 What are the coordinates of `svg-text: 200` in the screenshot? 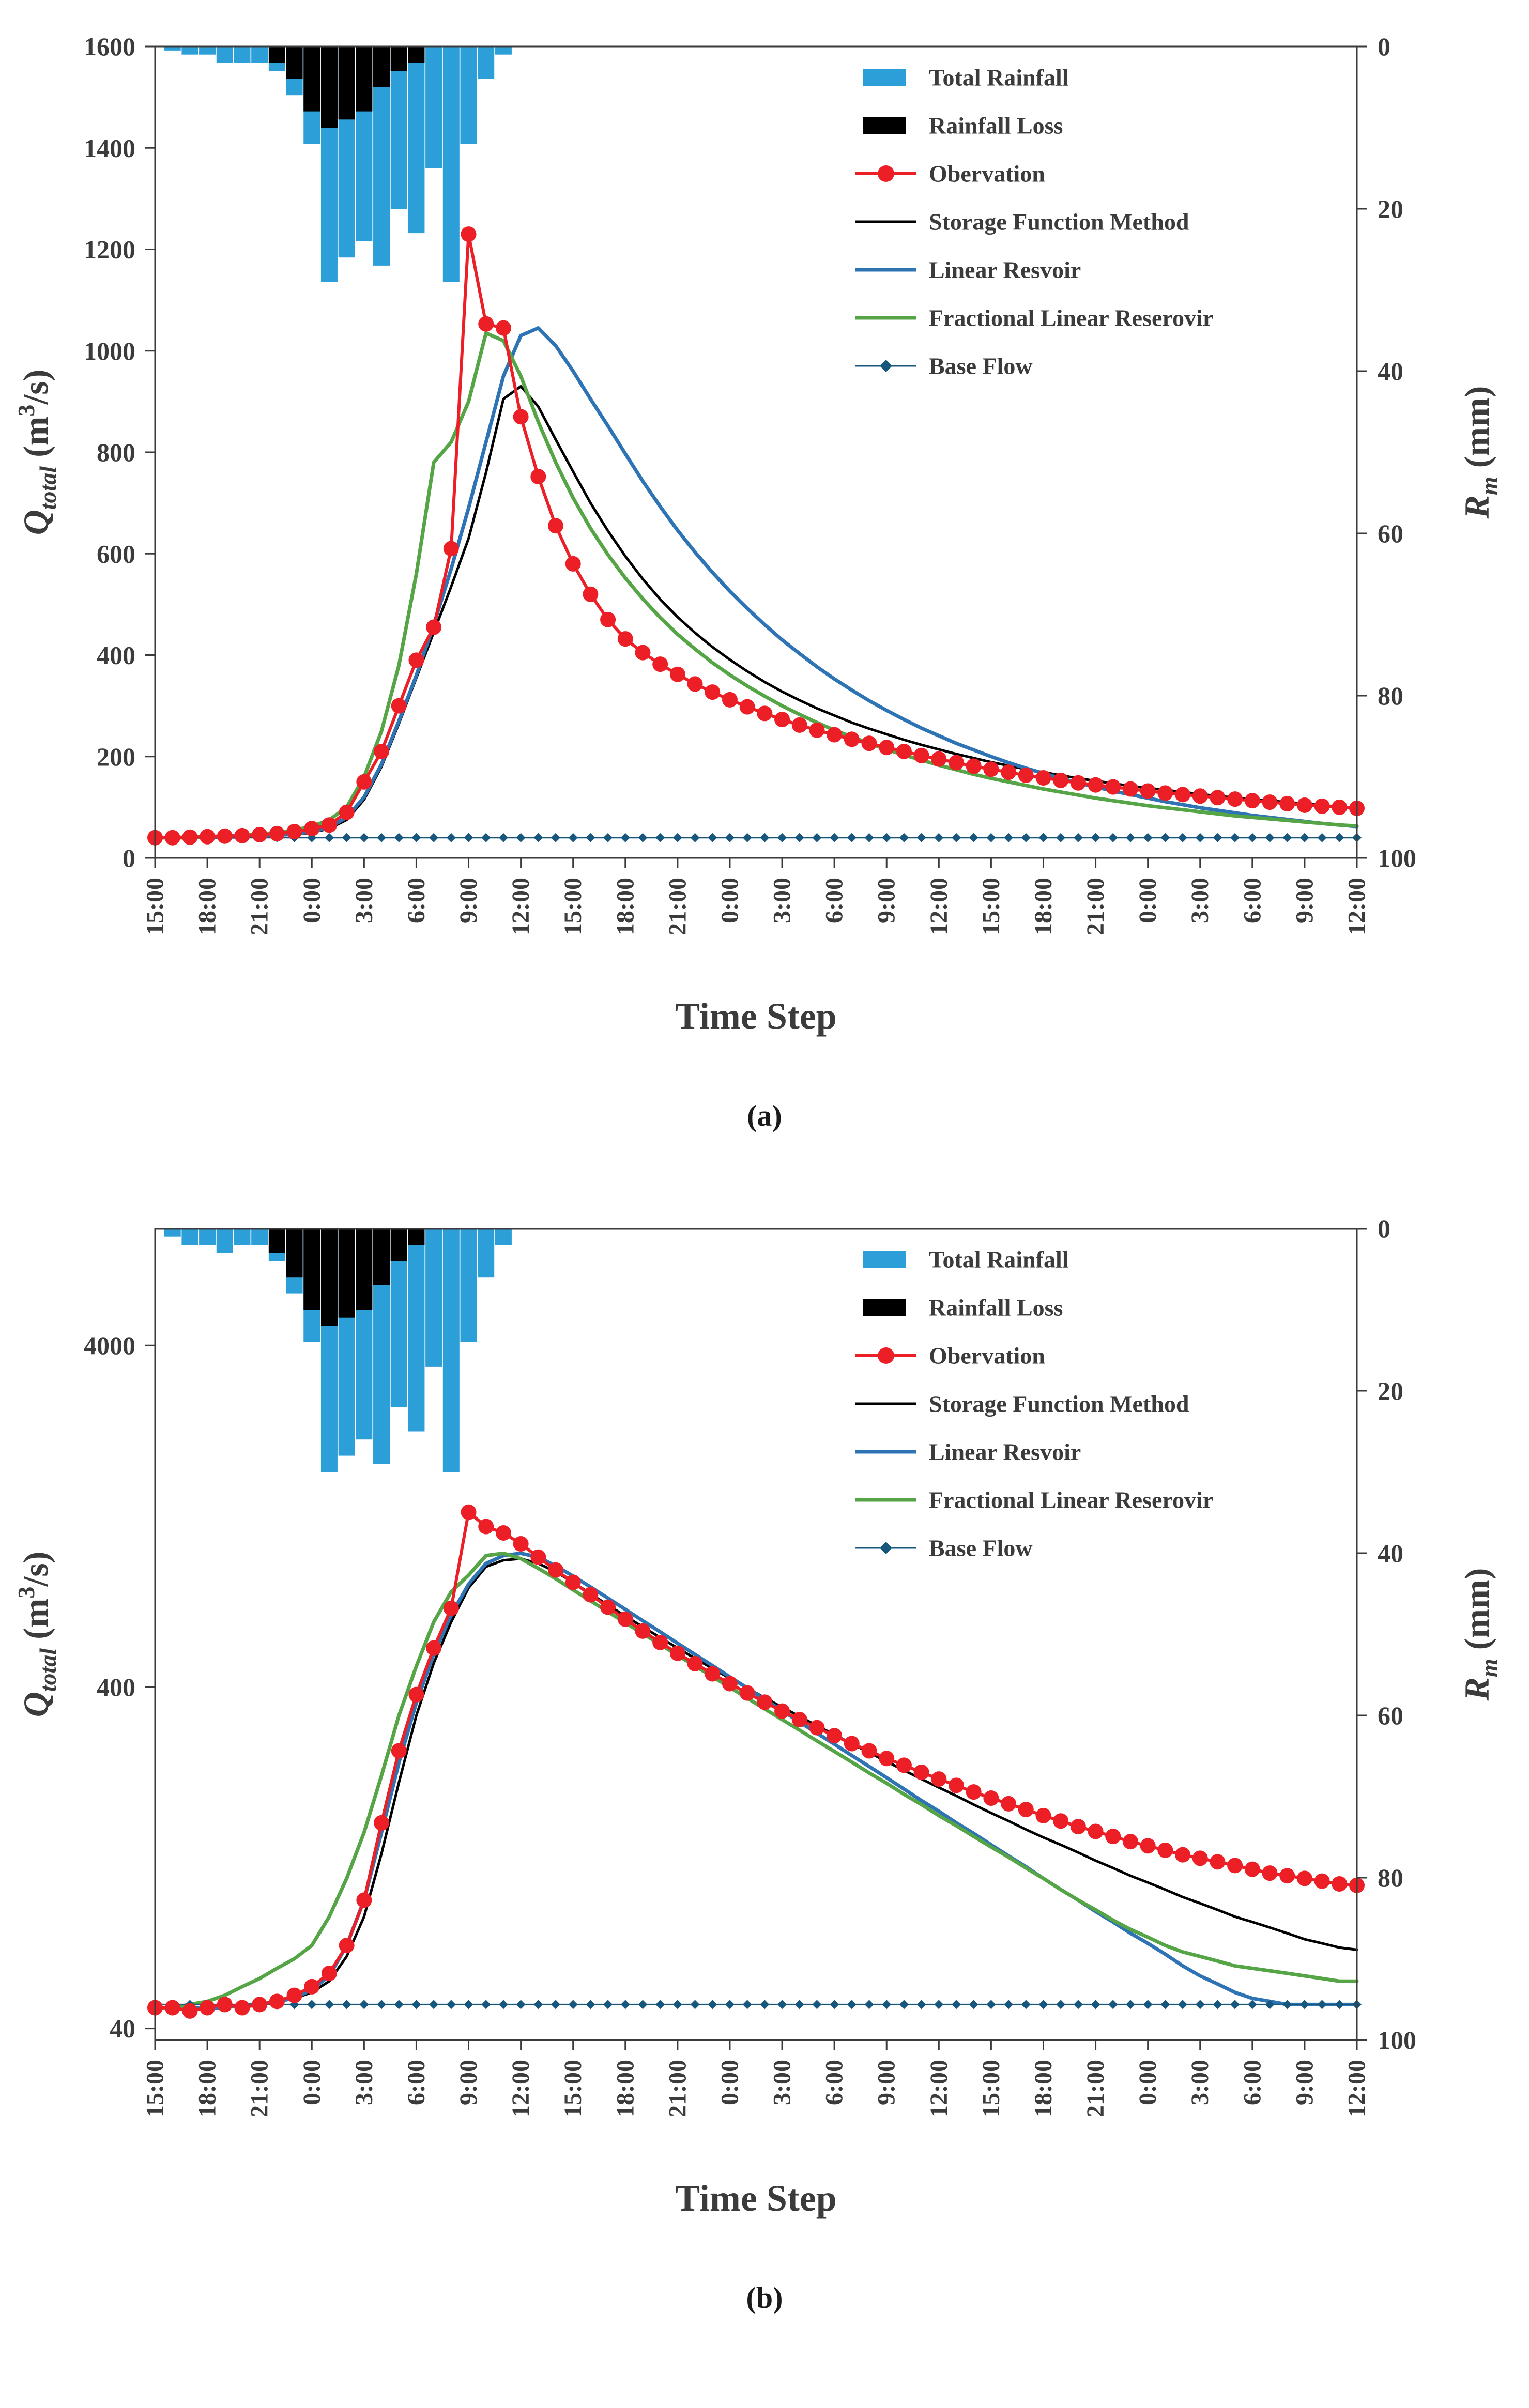 It's located at (116, 756).